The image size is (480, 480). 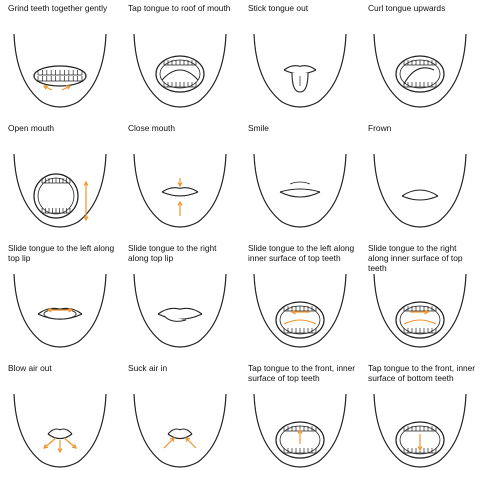 What do you see at coordinates (420, 430) in the screenshot?
I see `tap-bottom-mouth-illustration` at bounding box center [420, 430].